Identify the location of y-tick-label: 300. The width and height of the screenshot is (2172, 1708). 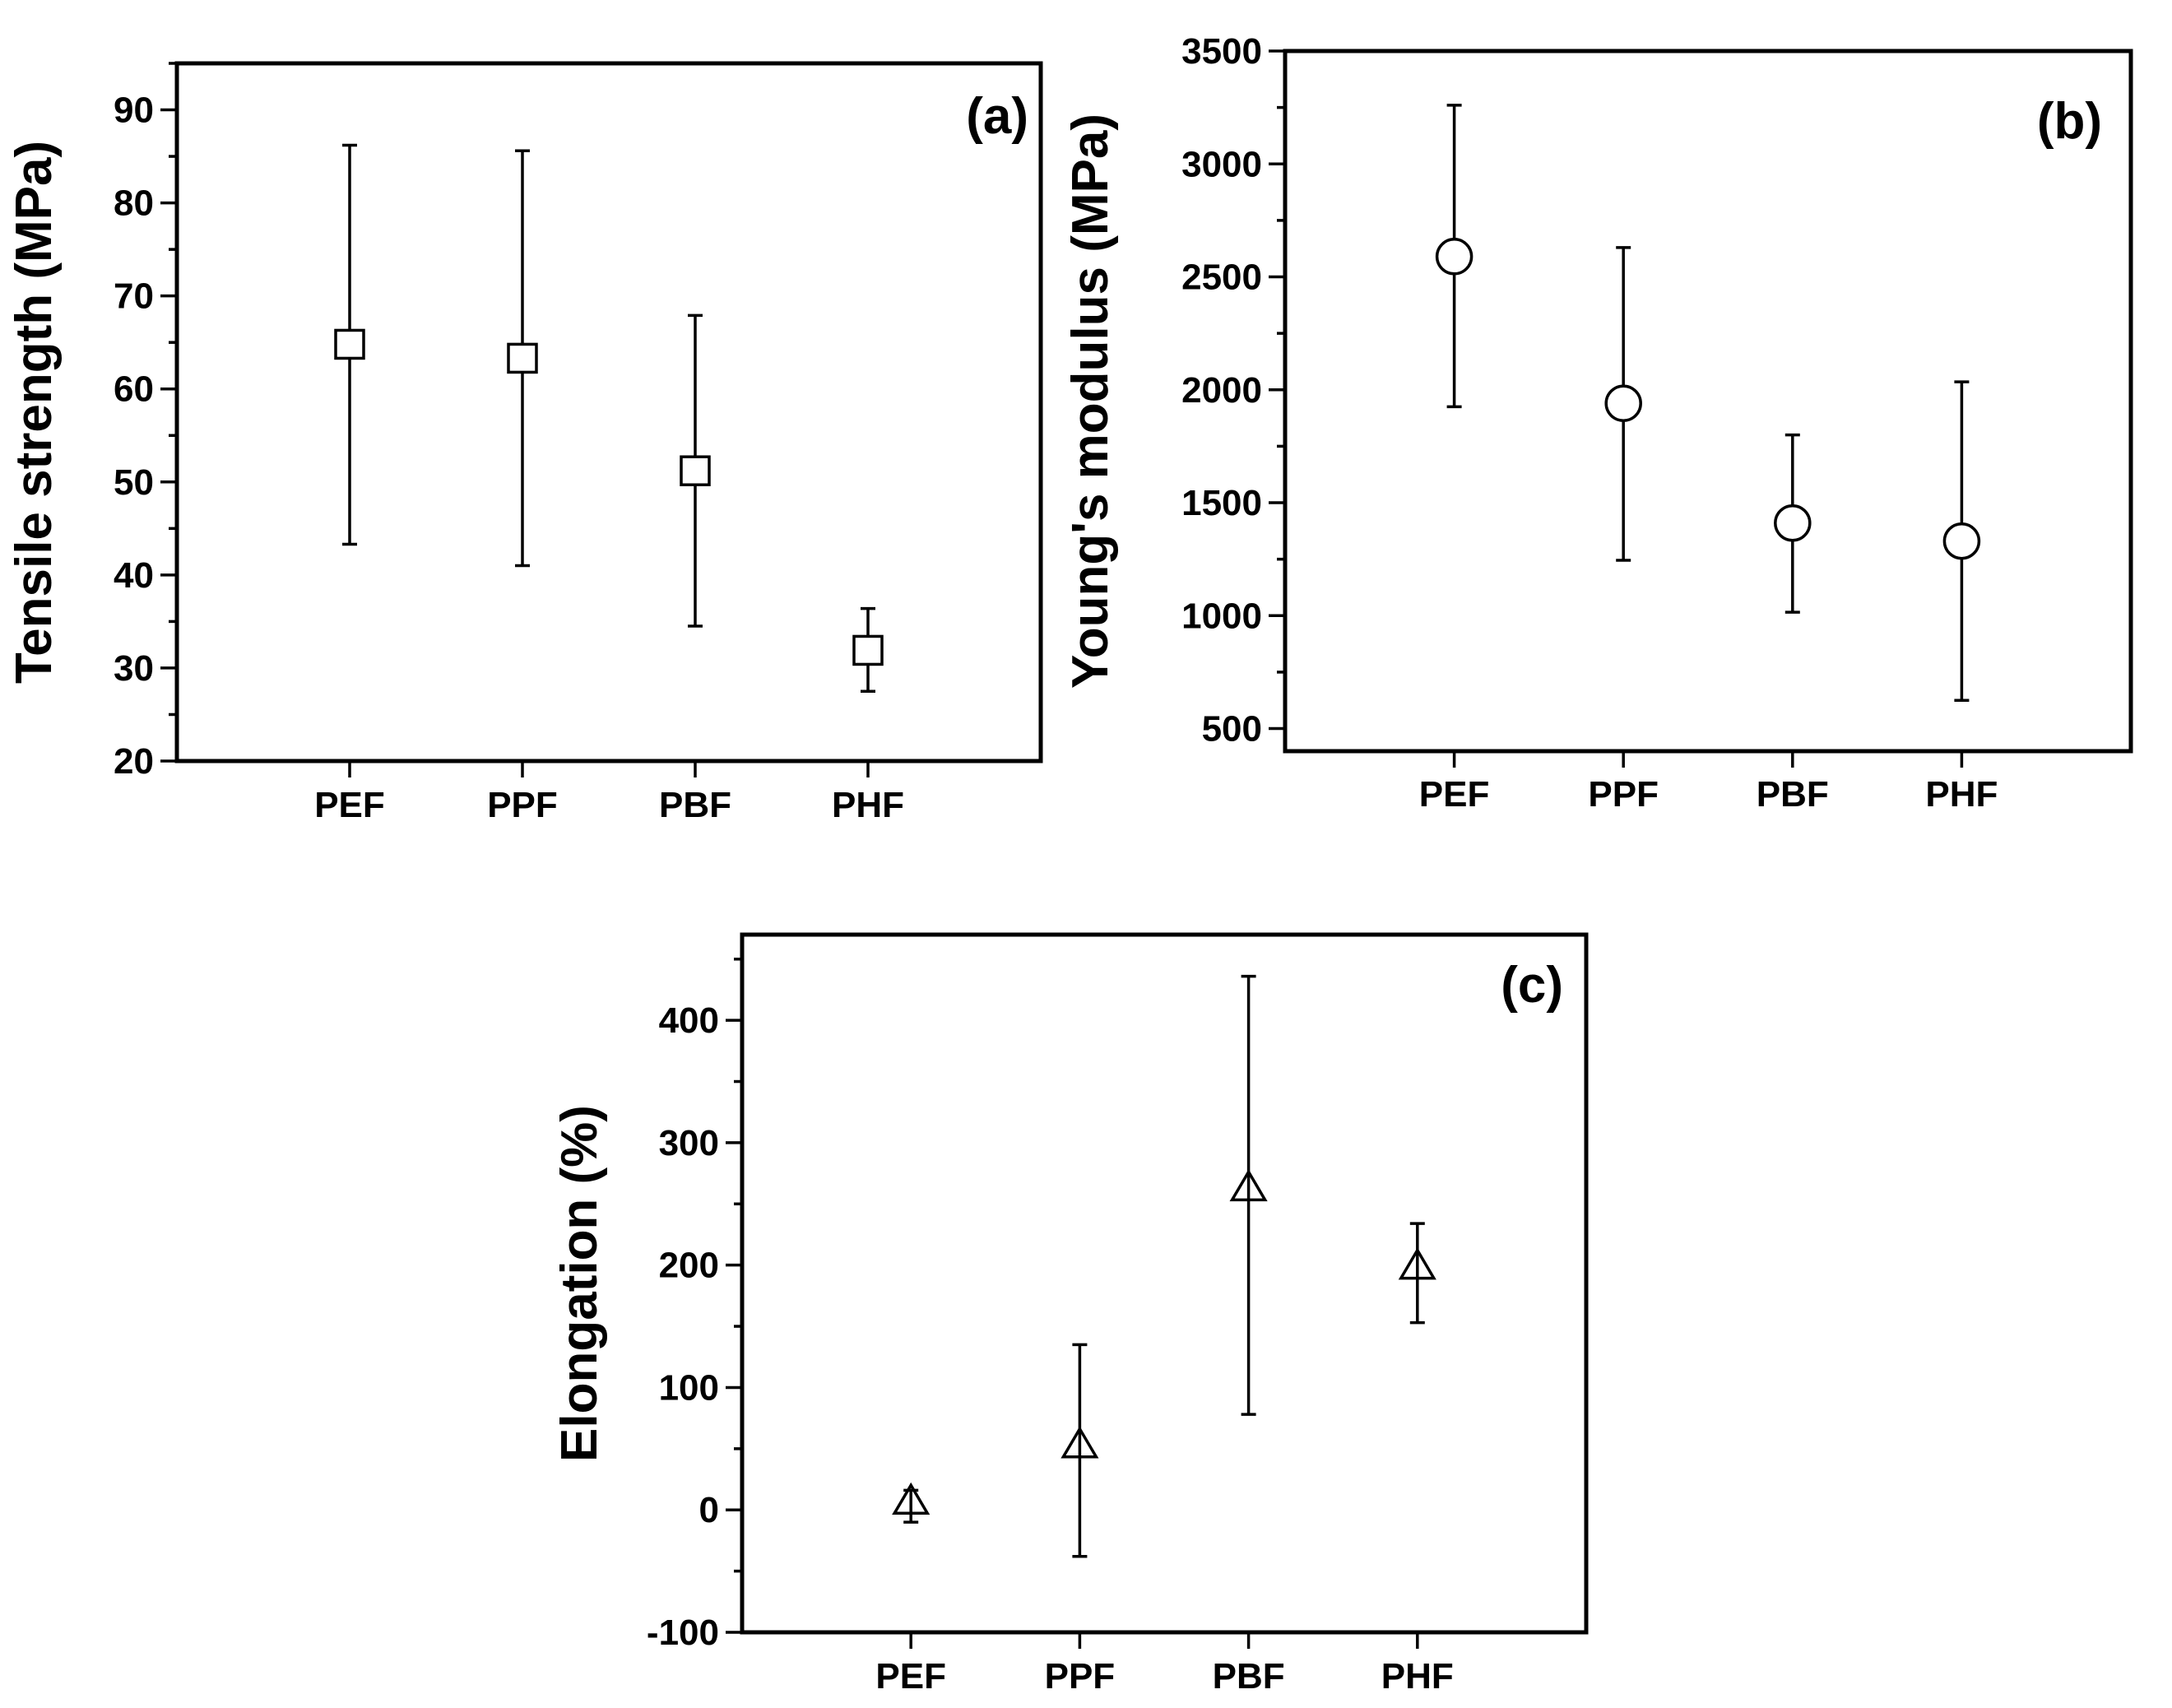
(689, 1143).